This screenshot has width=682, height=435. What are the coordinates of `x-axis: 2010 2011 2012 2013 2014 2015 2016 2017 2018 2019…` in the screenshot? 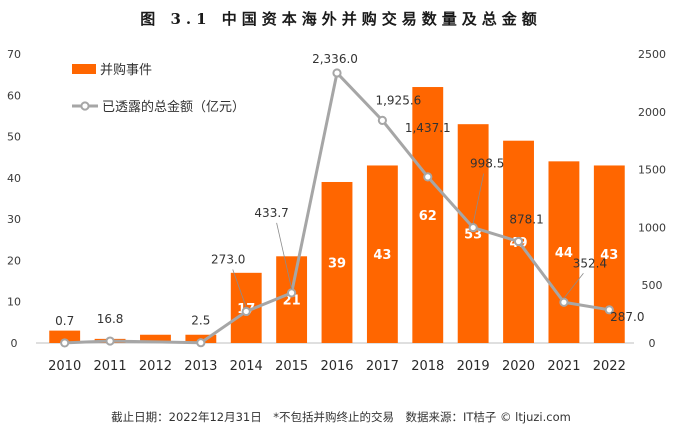 It's located at (335, 358).